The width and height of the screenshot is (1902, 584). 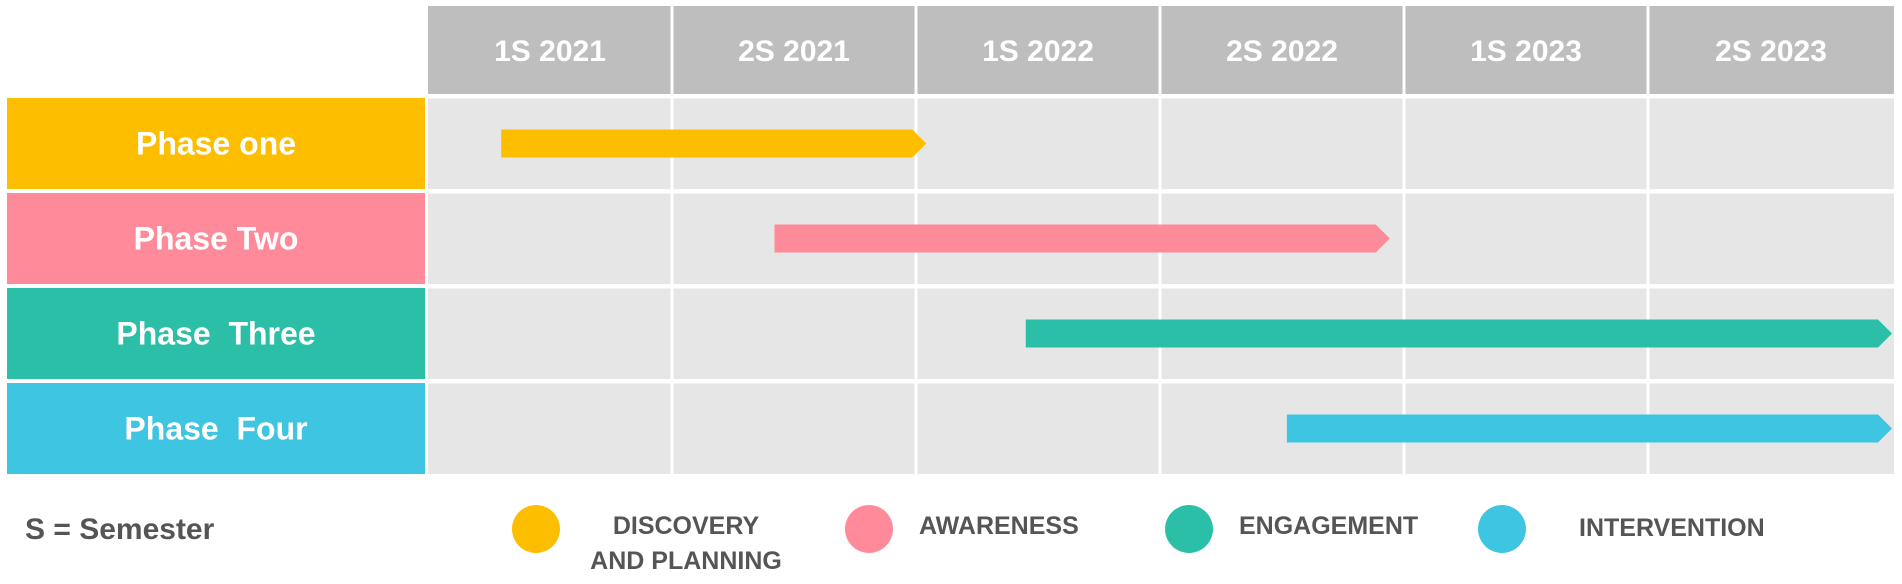 I want to click on legend-label-awareness: AWARENESS, so click(x=999, y=526).